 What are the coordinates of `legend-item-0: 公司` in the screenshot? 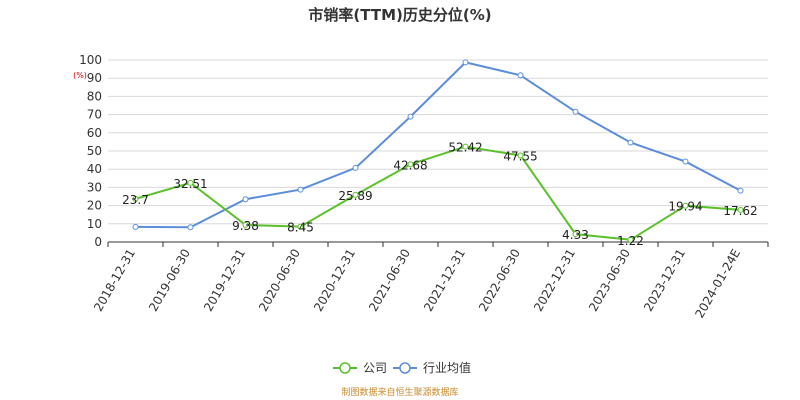 It's located at (360, 368).